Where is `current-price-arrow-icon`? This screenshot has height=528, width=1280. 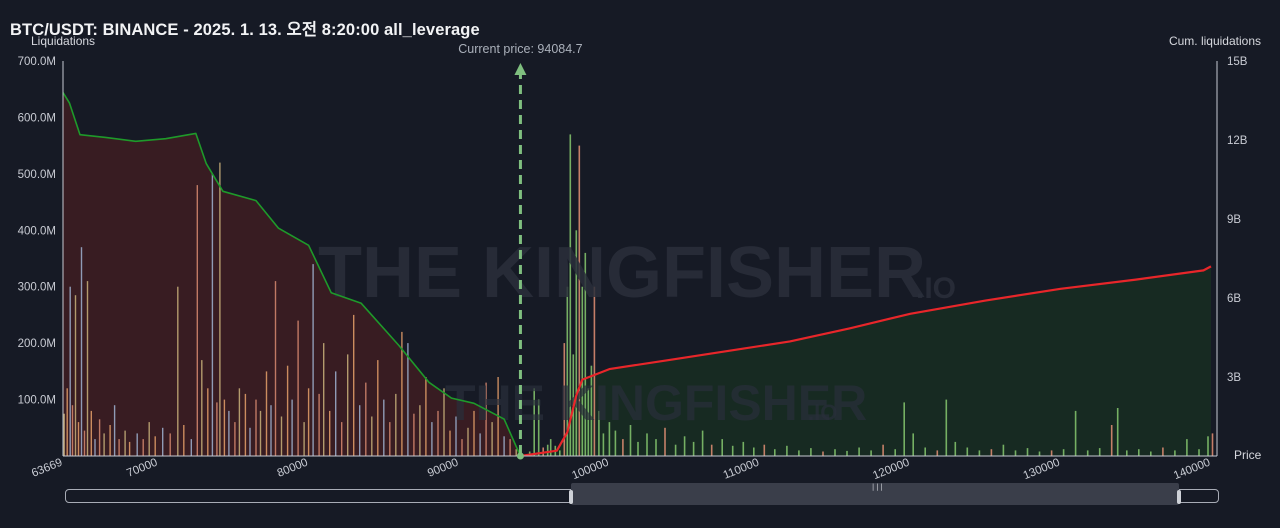
current-price-arrow-icon is located at coordinates (520, 69).